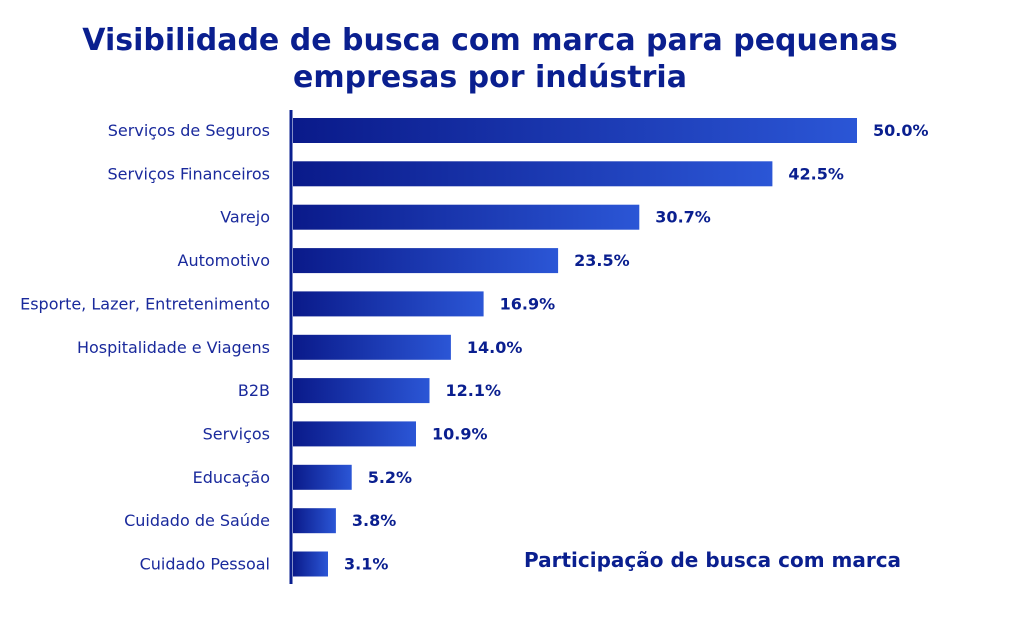  What do you see at coordinates (901, 130) in the screenshot?
I see `value-label: 50.0%` at bounding box center [901, 130].